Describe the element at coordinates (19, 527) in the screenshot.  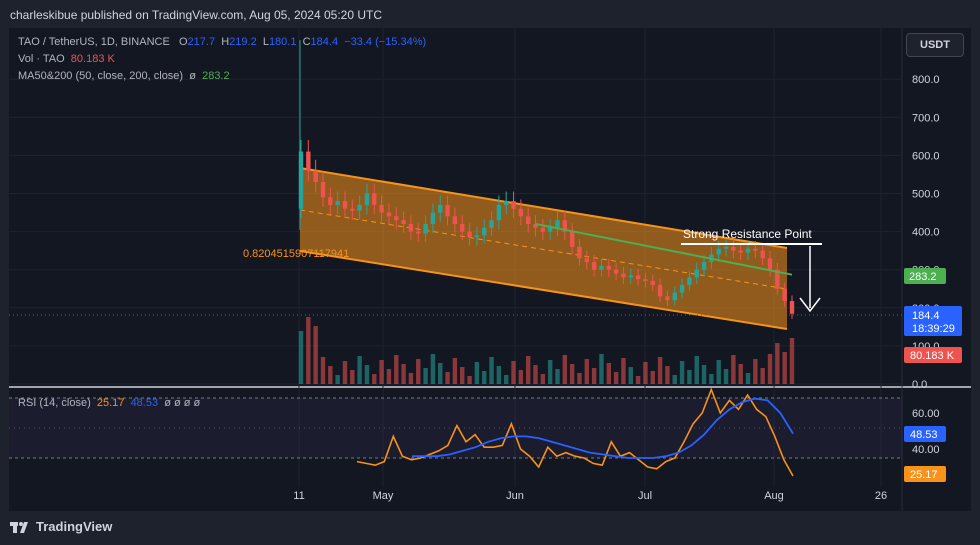
I see `tradingview-logo-icon` at that location.